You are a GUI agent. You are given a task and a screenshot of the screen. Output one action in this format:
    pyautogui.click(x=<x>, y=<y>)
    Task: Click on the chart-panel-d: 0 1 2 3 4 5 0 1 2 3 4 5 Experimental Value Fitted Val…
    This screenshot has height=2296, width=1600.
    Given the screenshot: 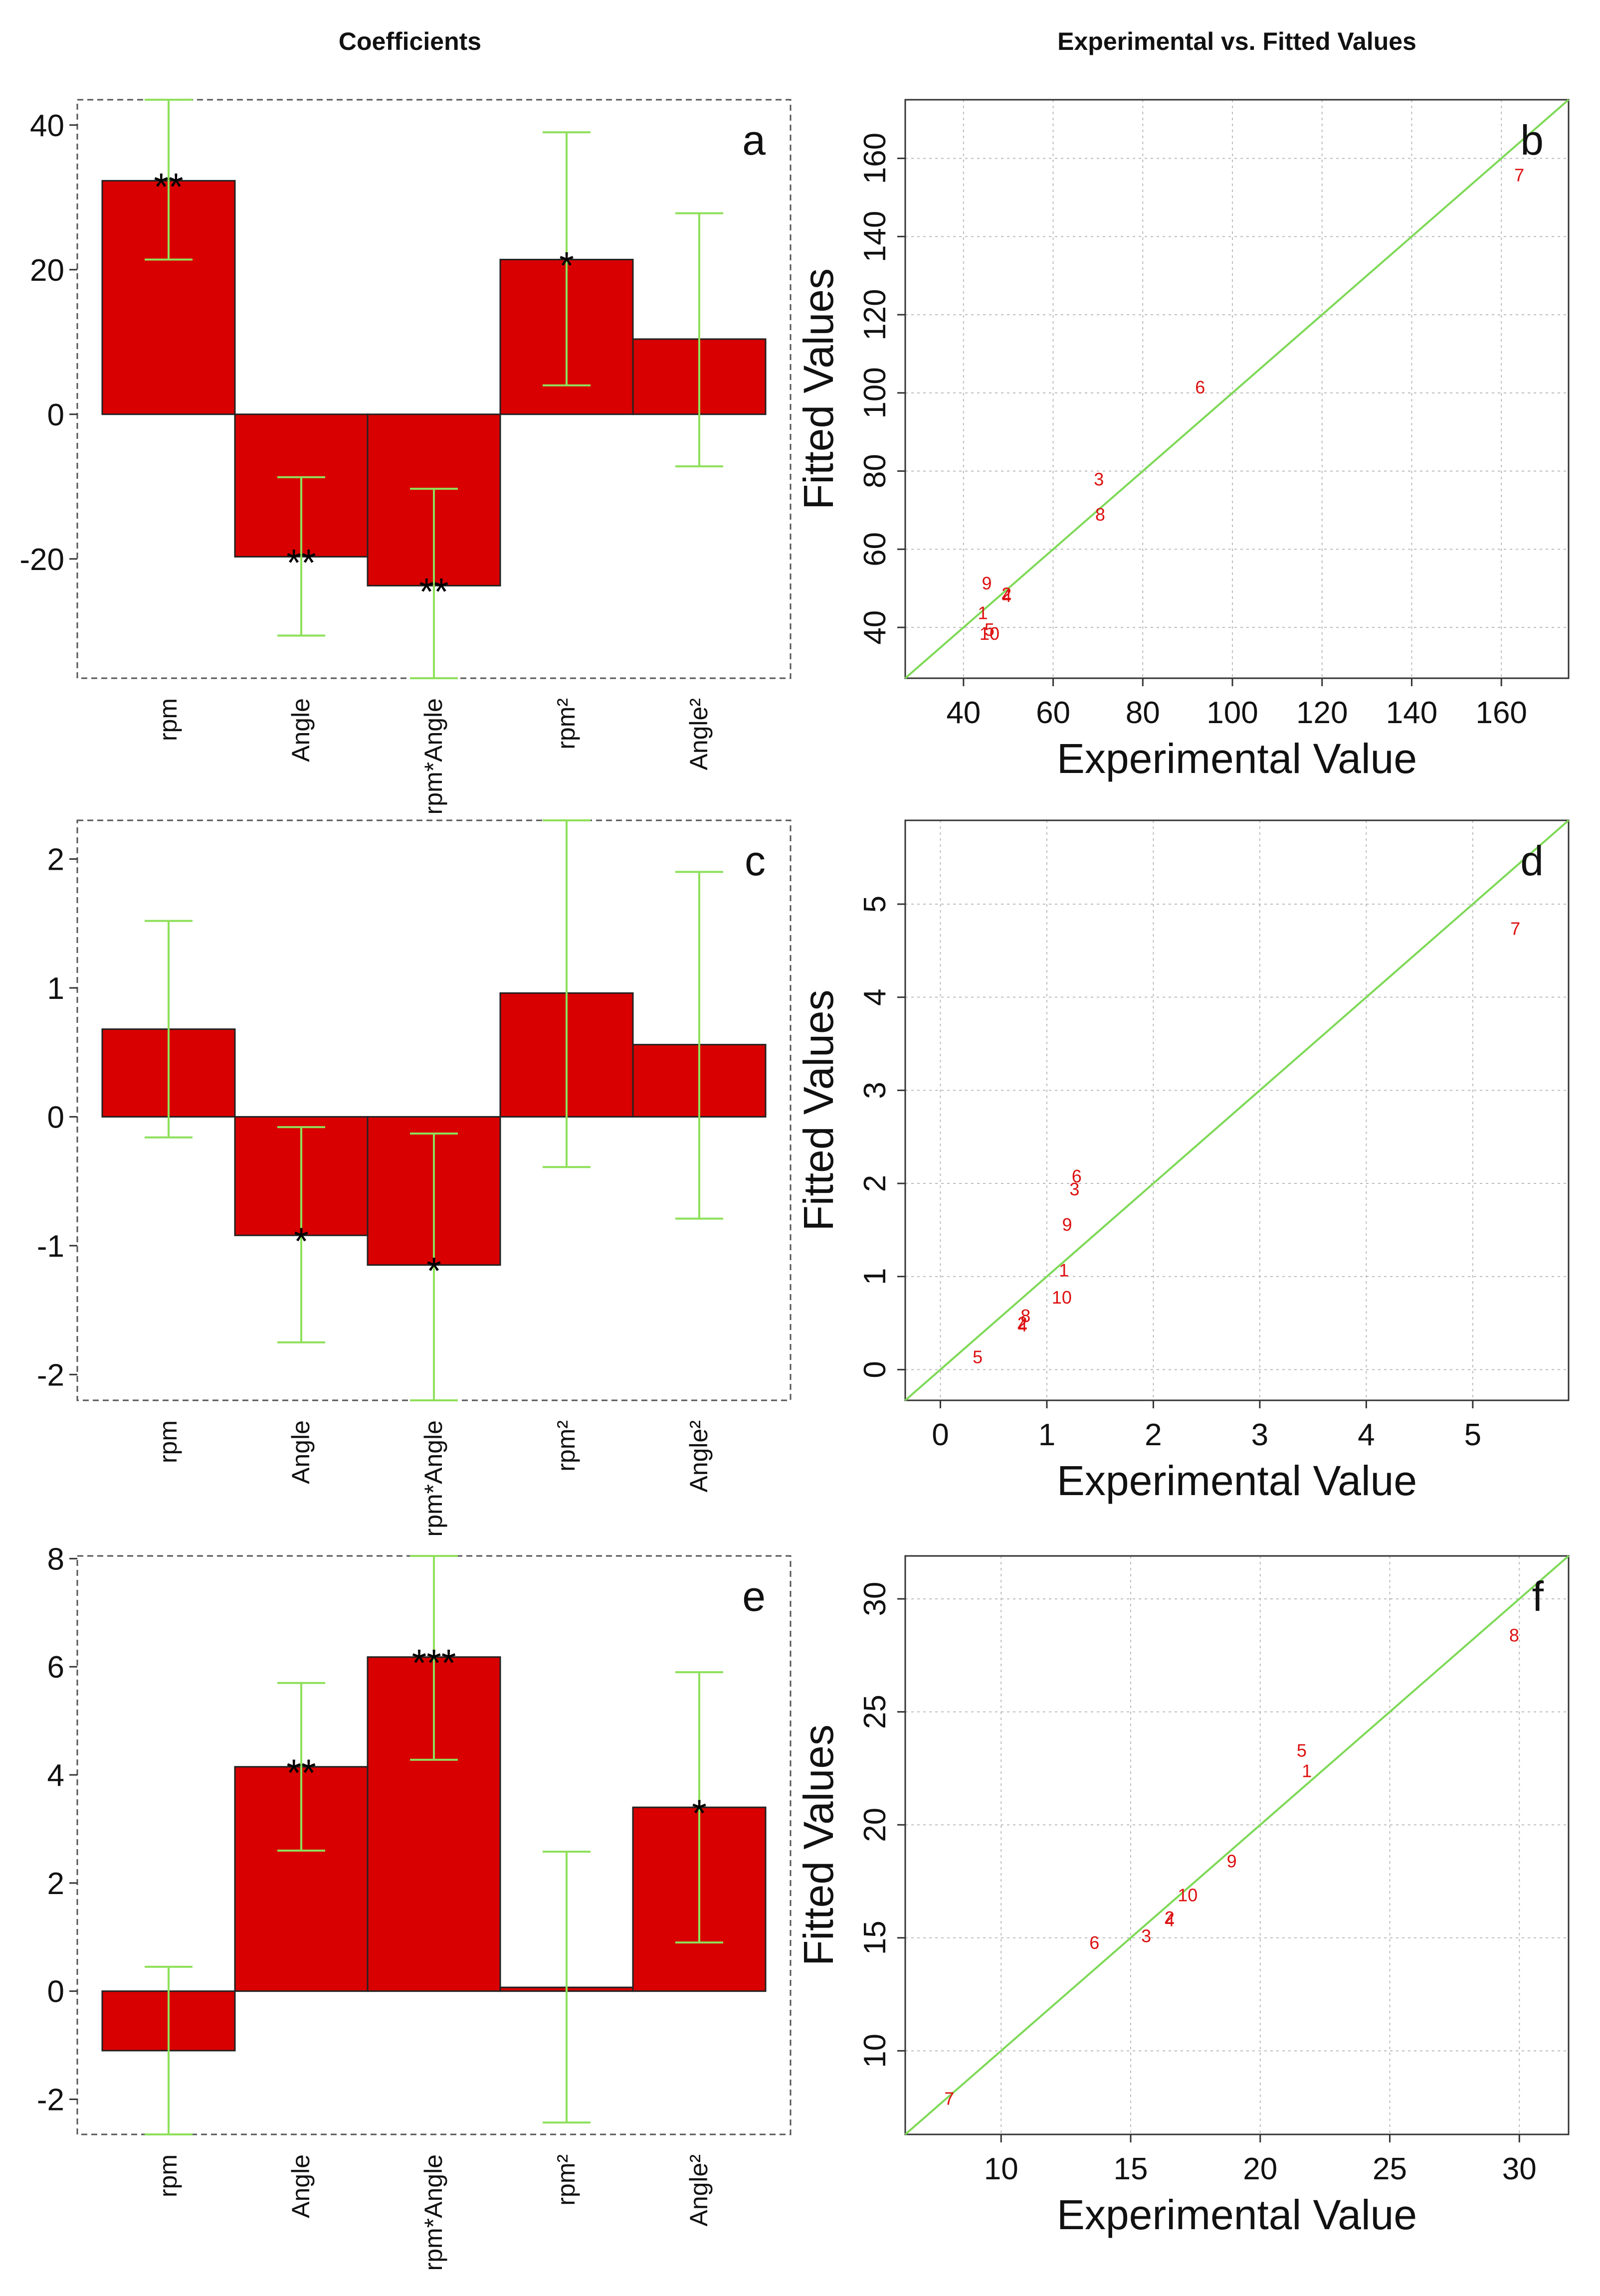 What is the action you would take?
    pyautogui.click(x=1182, y=1162)
    